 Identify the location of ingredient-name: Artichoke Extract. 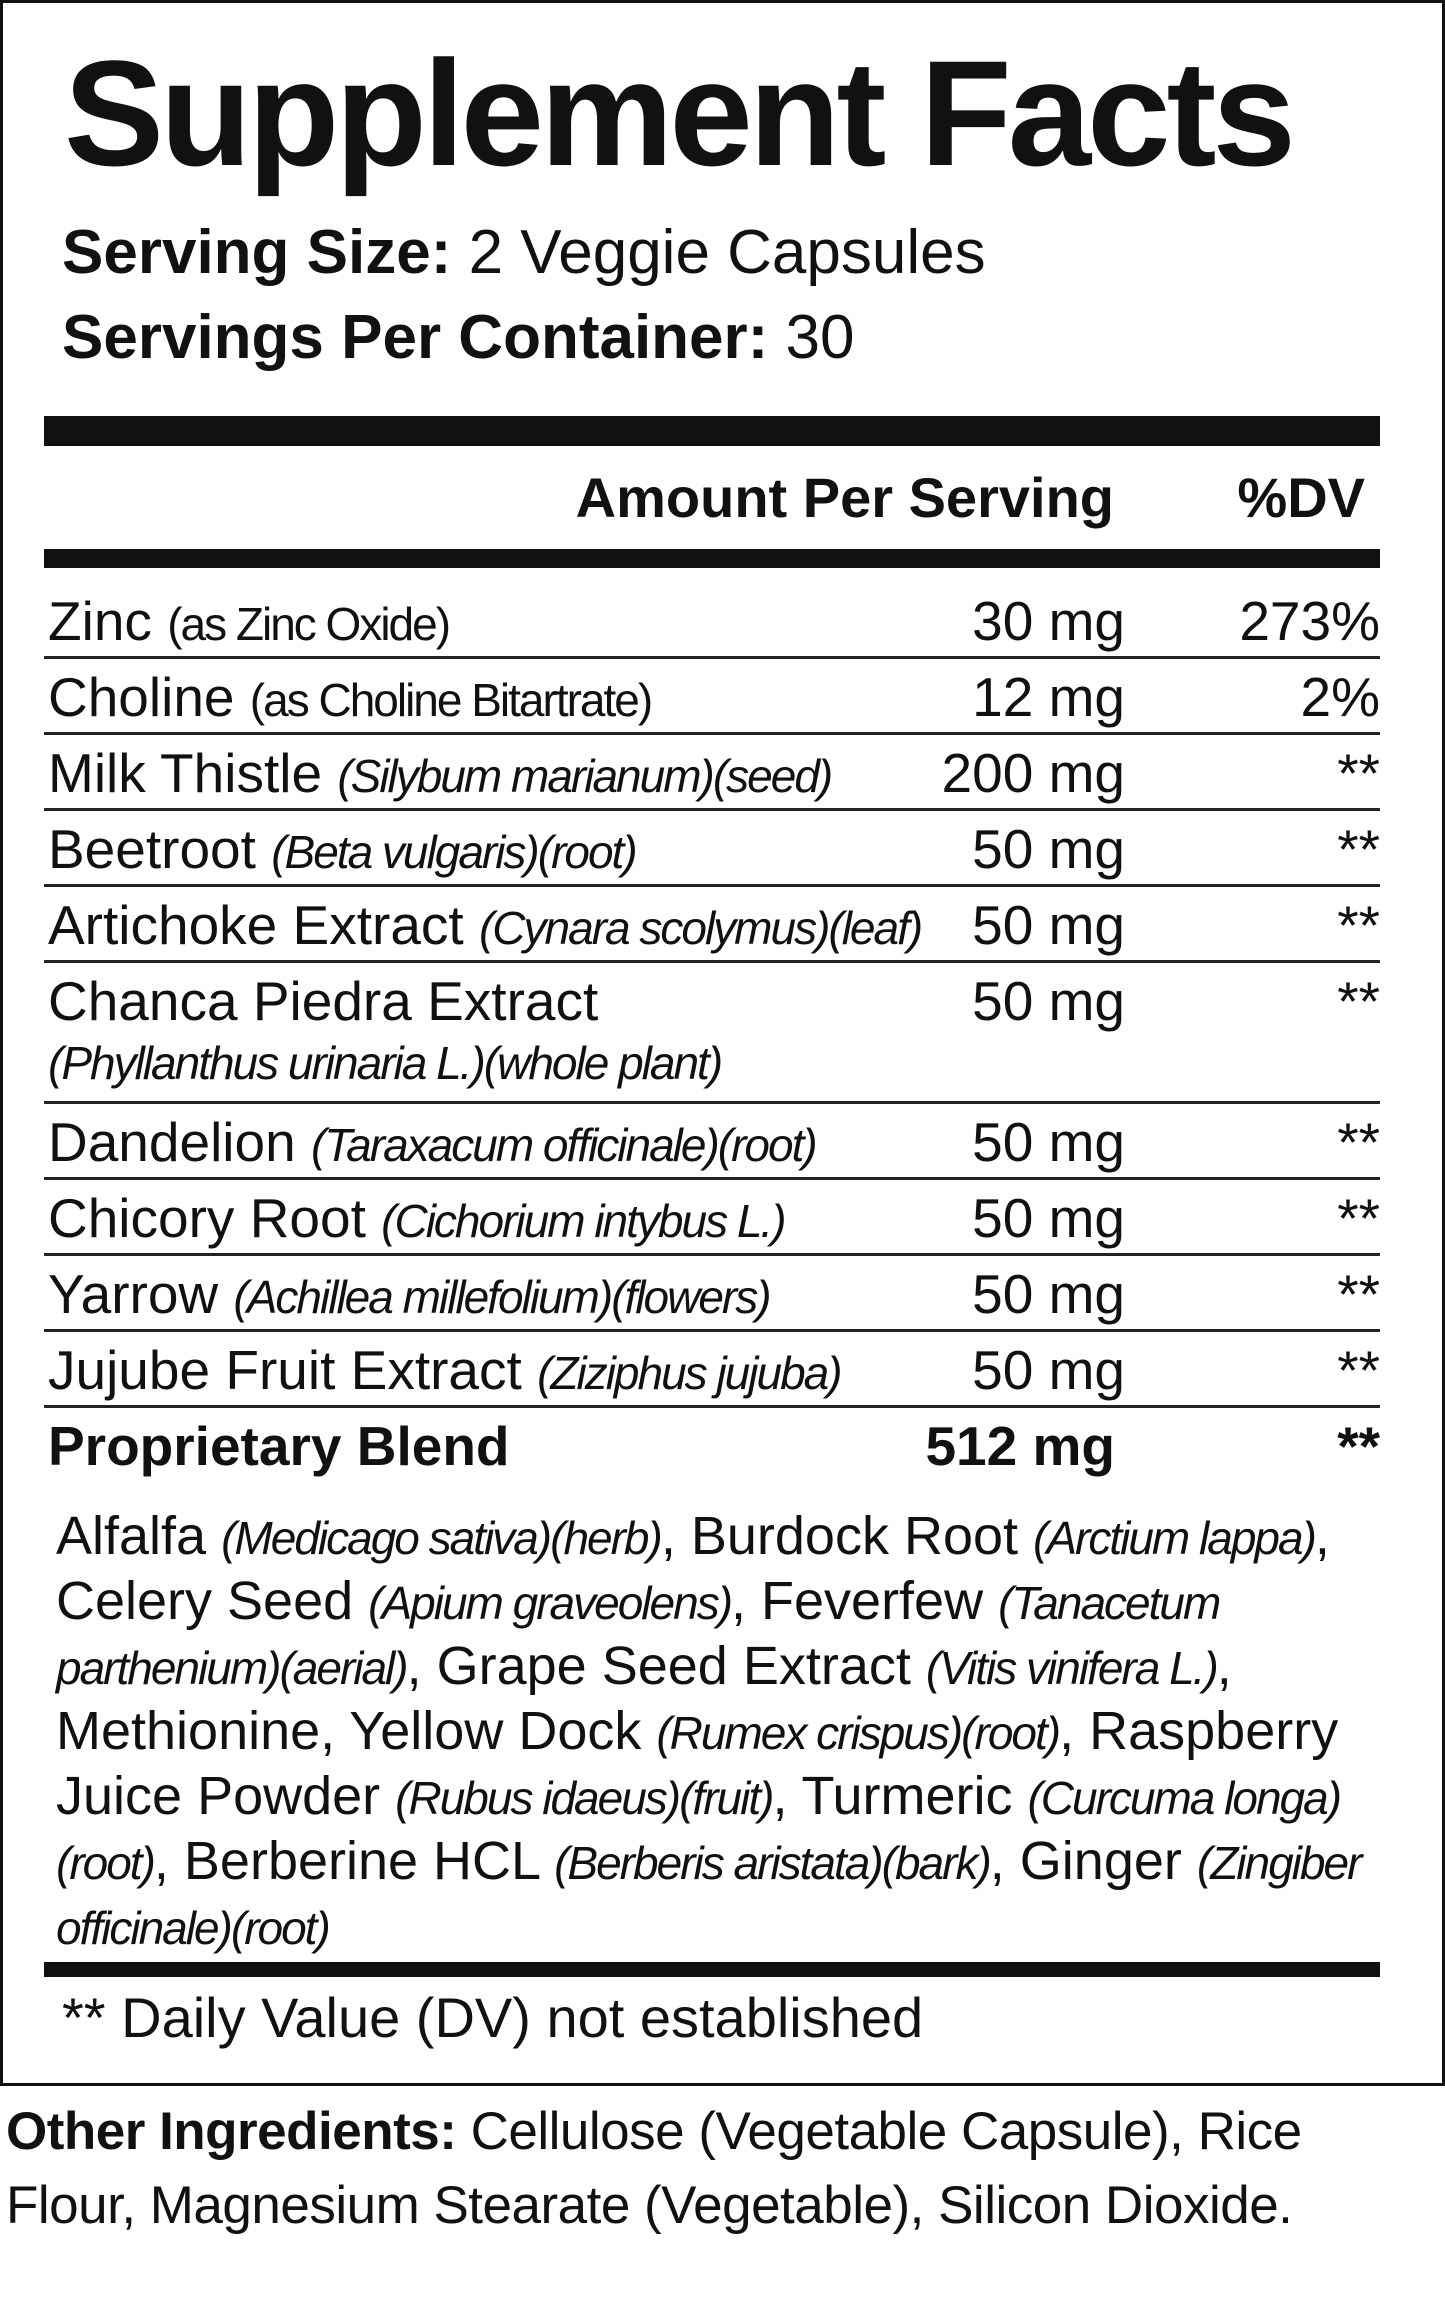
(256, 925).